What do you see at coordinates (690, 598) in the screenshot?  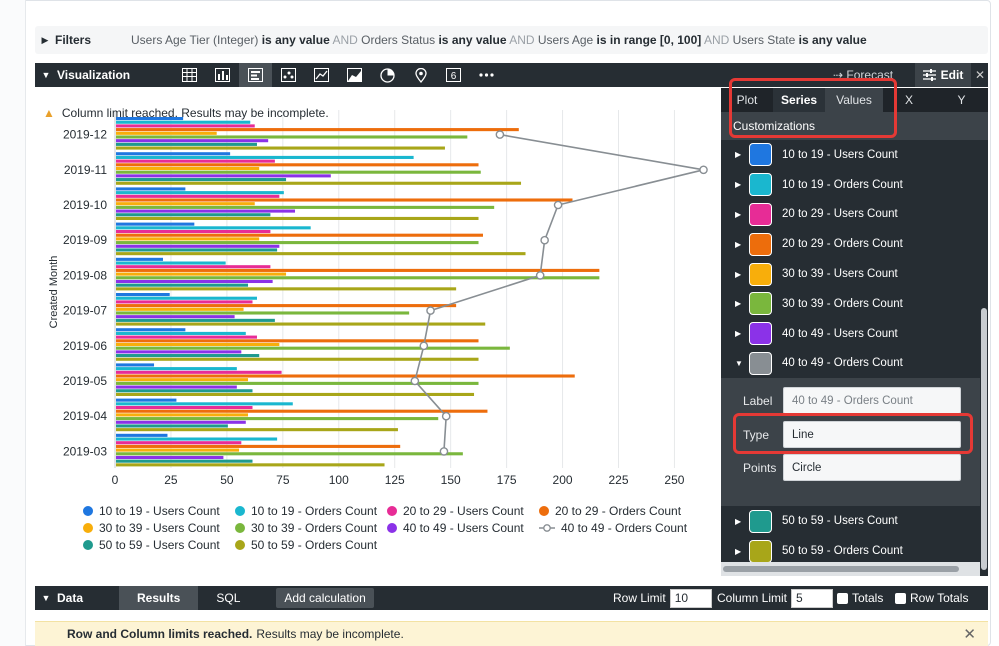 I see `row-limit-input: 10` at bounding box center [690, 598].